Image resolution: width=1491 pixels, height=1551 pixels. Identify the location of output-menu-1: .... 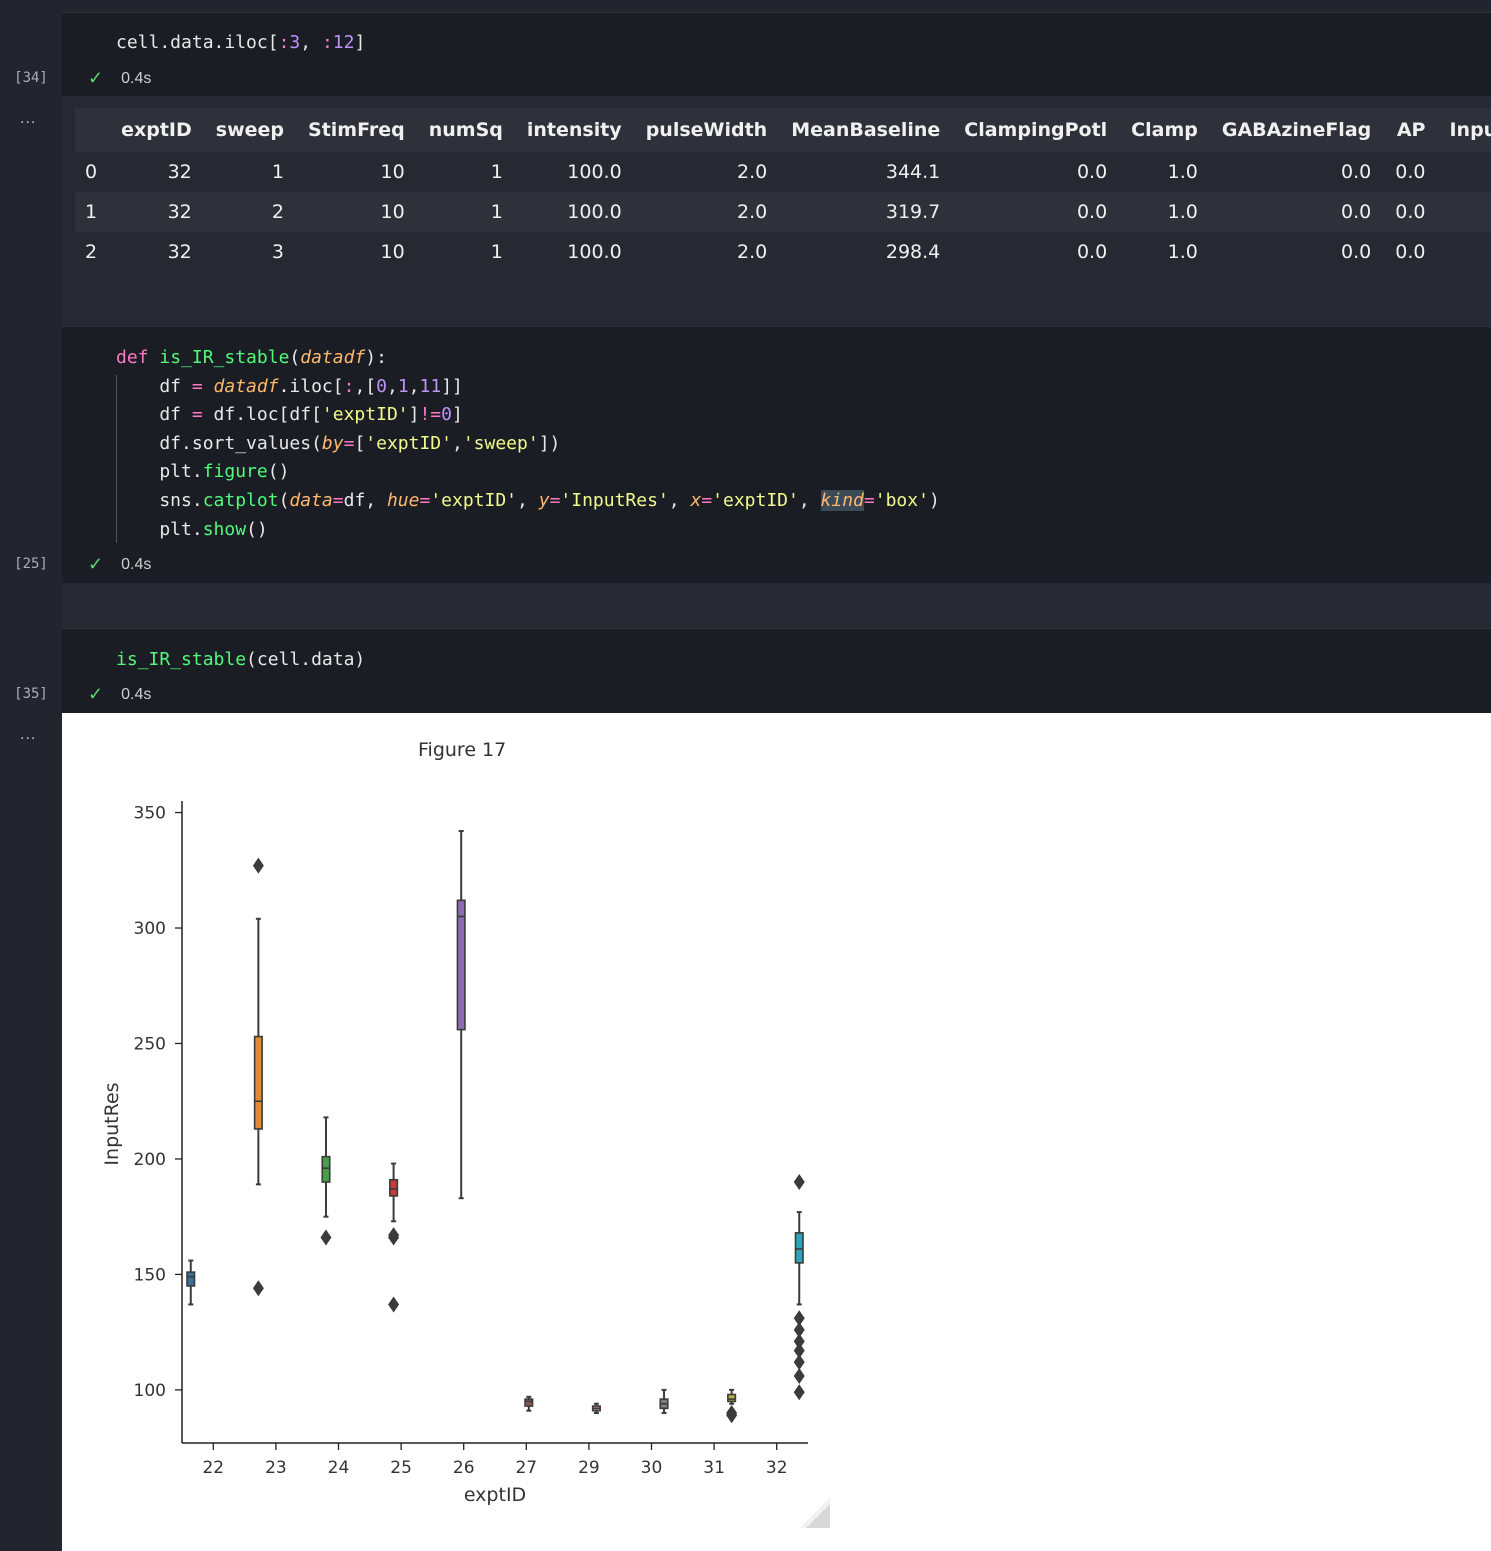
(28, 118).